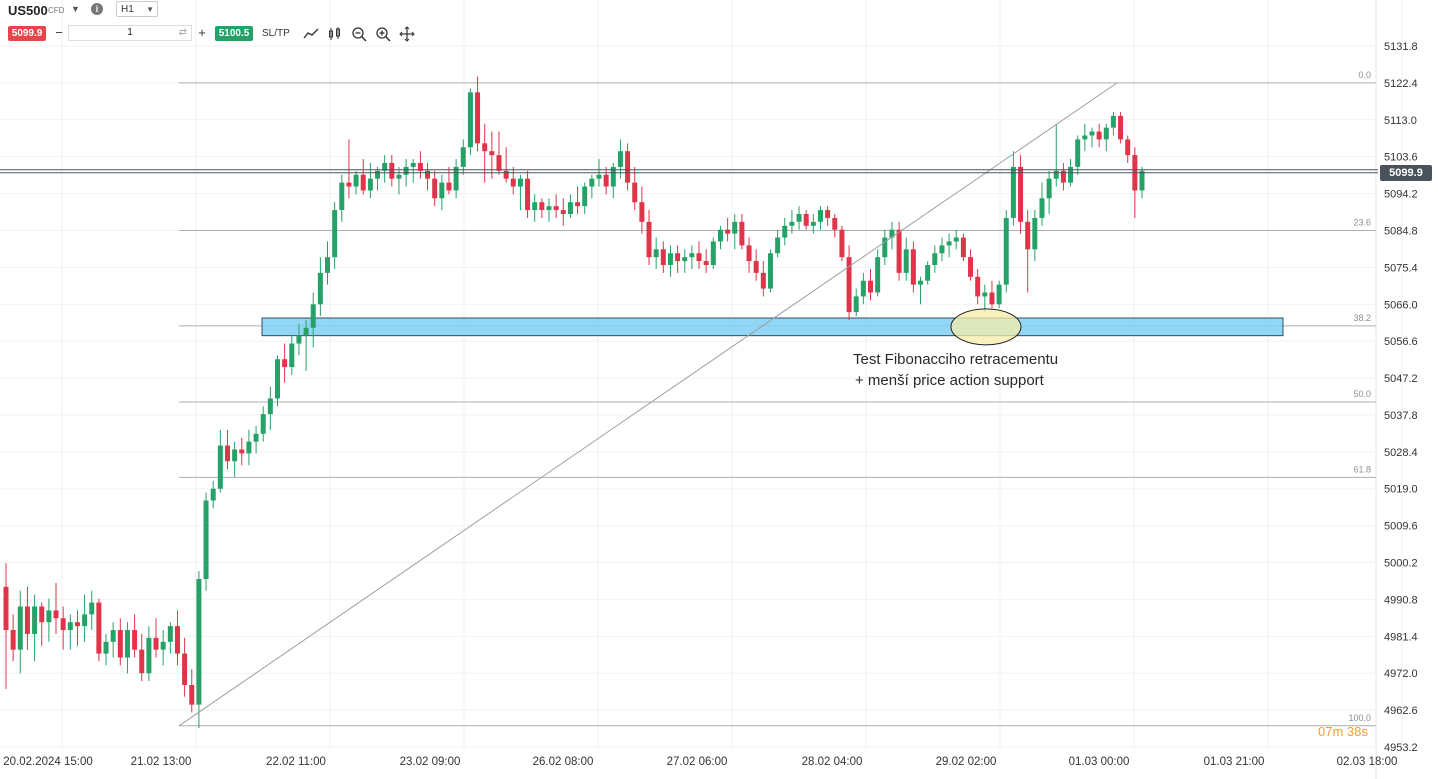 Image resolution: width=1438 pixels, height=779 pixels. Describe the element at coordinates (1406, 173) in the screenshot. I see `current-price-tag: 5099.9` at that location.